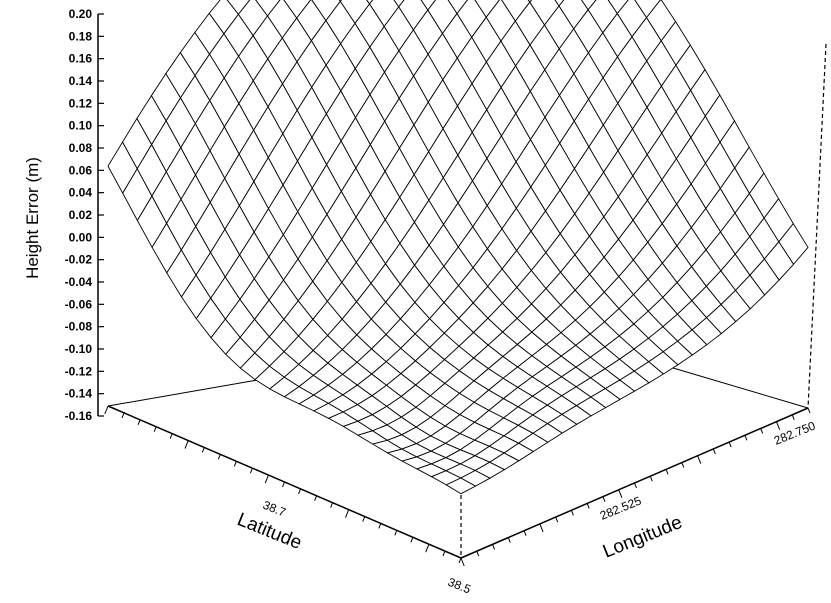 The width and height of the screenshot is (831, 603). I want to click on z-tick-label: 0.00, so click(81, 237).